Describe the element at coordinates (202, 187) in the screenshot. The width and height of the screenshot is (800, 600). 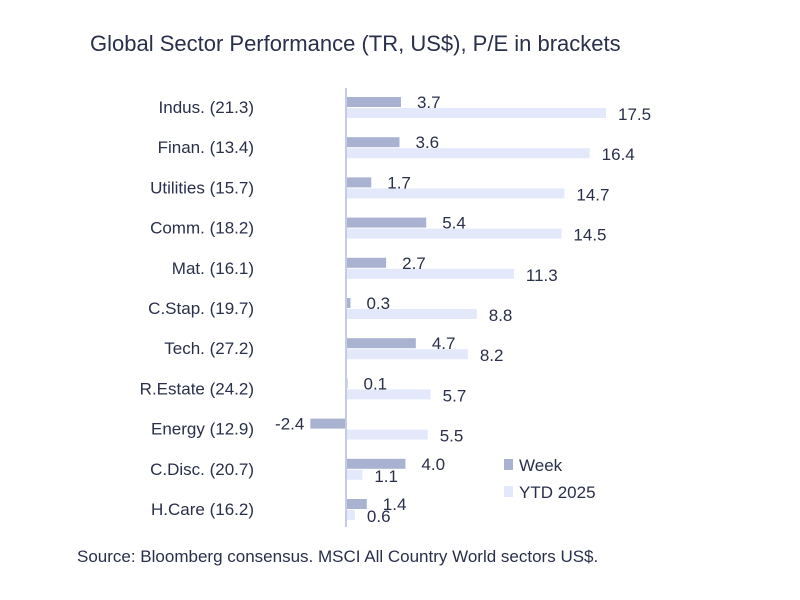
I see `category-label: Utilities (15.7)` at that location.